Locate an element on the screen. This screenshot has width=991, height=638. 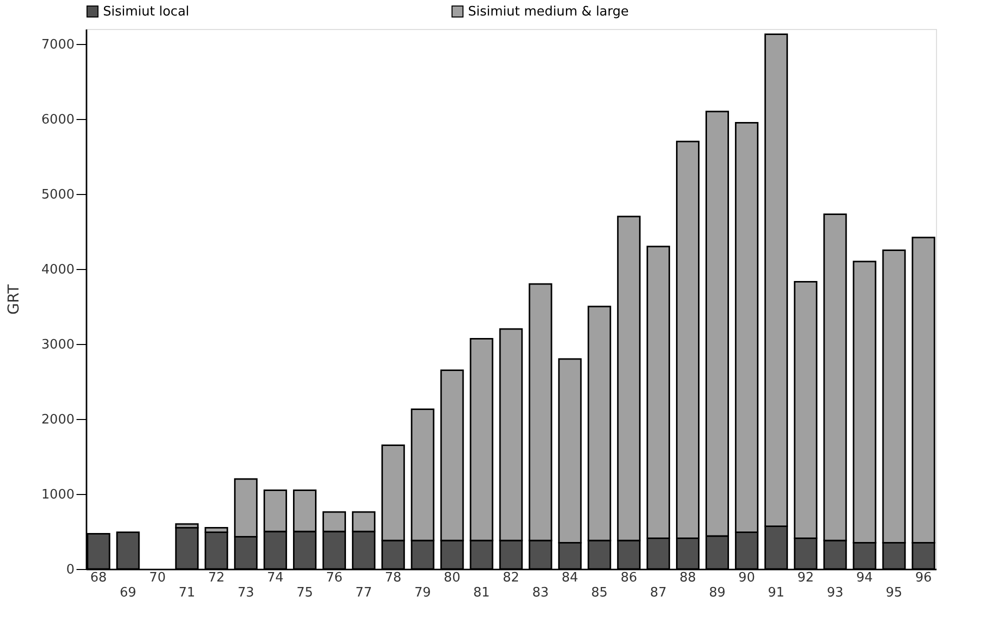
legend-label: Sisimiut medium & large is located at coordinates (548, 12).